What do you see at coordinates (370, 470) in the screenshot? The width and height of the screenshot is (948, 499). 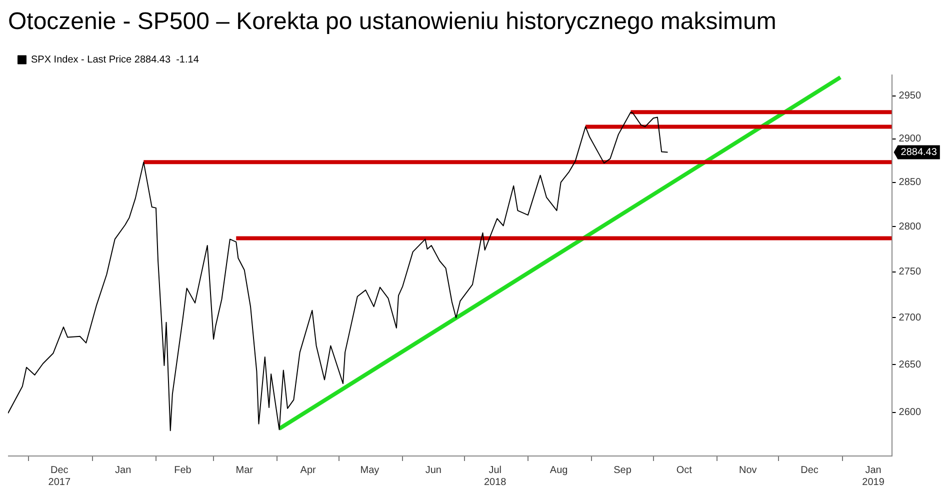 I see `x-tick-label: May` at bounding box center [370, 470].